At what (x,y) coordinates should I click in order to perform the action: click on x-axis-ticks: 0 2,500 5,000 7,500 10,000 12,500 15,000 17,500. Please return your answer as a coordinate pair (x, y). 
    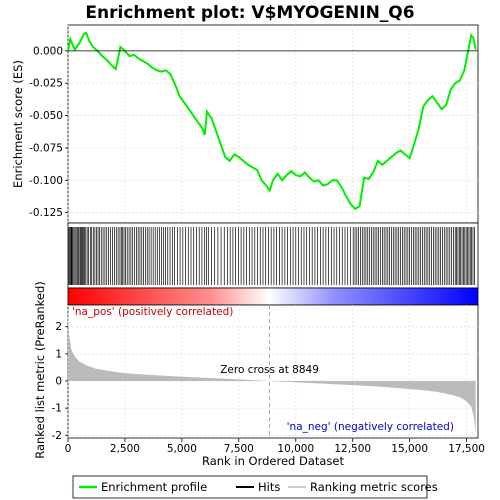
    Looking at the image, I should click on (275, 446).